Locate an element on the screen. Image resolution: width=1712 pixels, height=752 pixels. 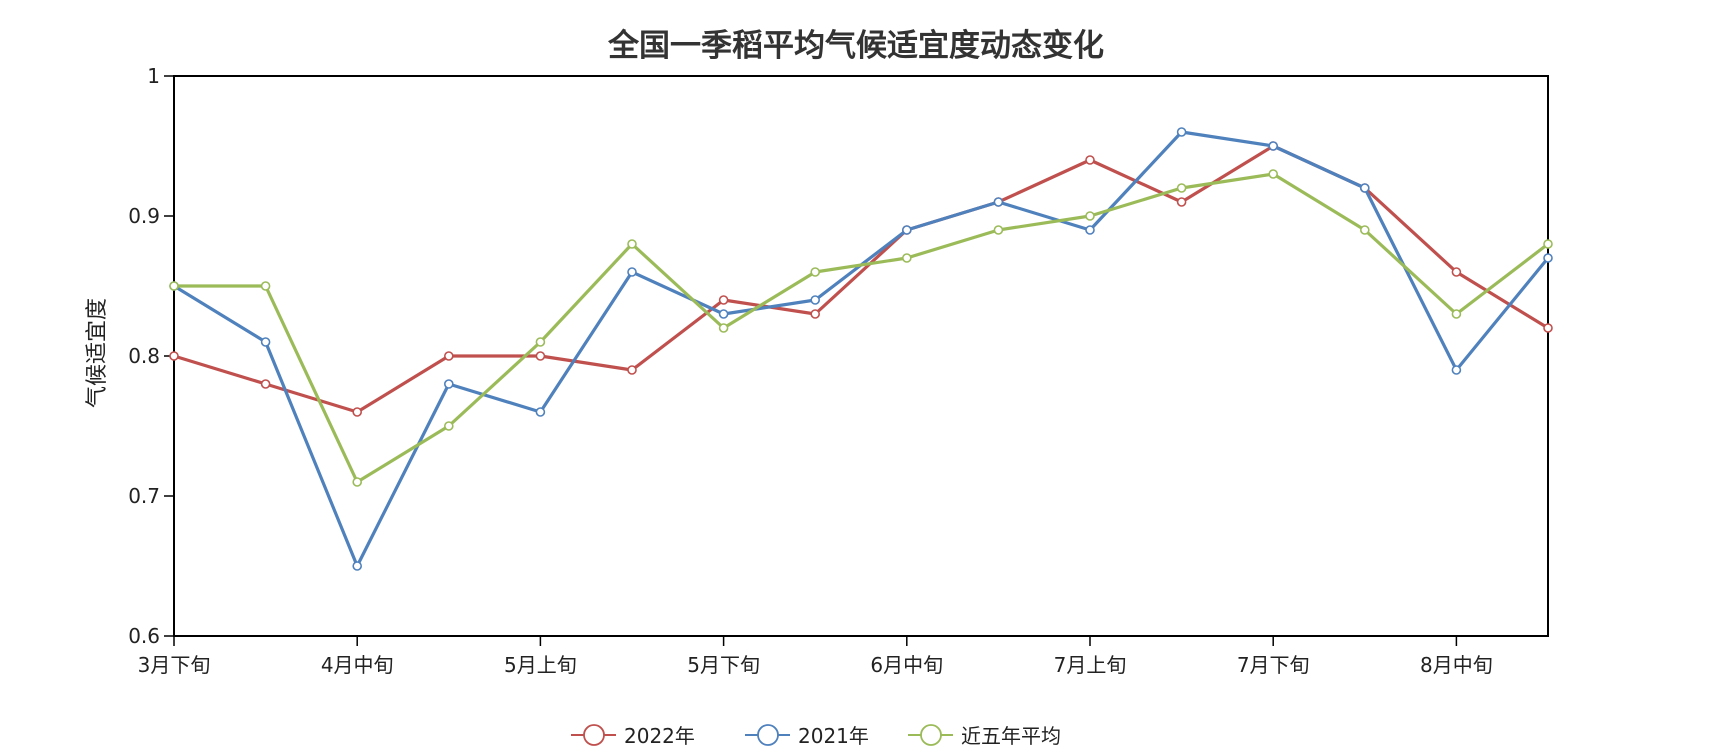
legend-item-3: 近五年平均 is located at coordinates (984, 736).